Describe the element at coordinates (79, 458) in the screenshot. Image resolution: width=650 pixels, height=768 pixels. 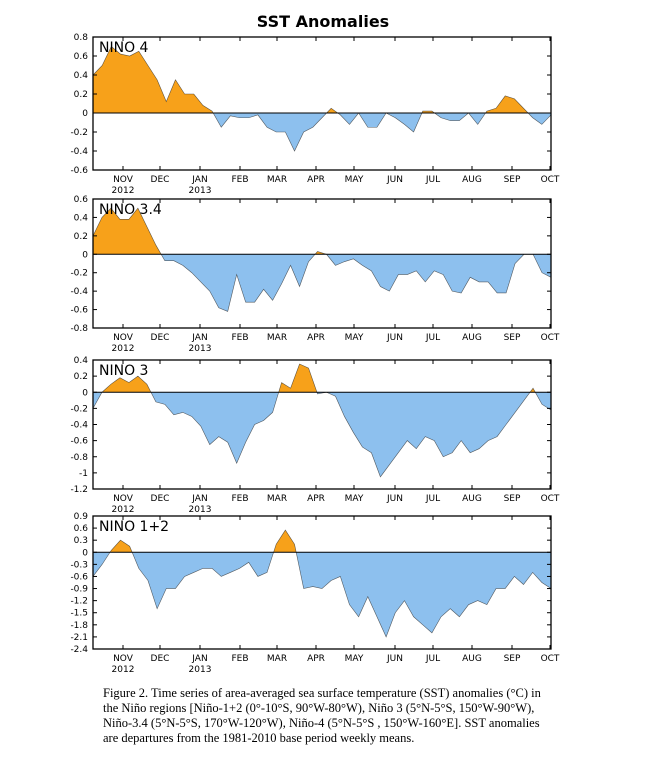
I see `y-tick-label: -0.8` at that location.